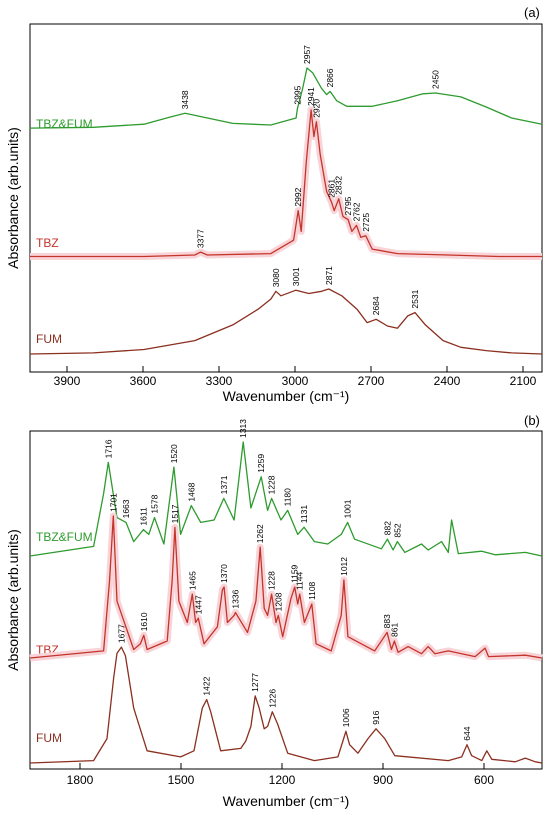 Image resolution: width=550 pixels, height=823 pixels. Describe the element at coordinates (346, 717) in the screenshot. I see `peak-label: 1006` at that location.